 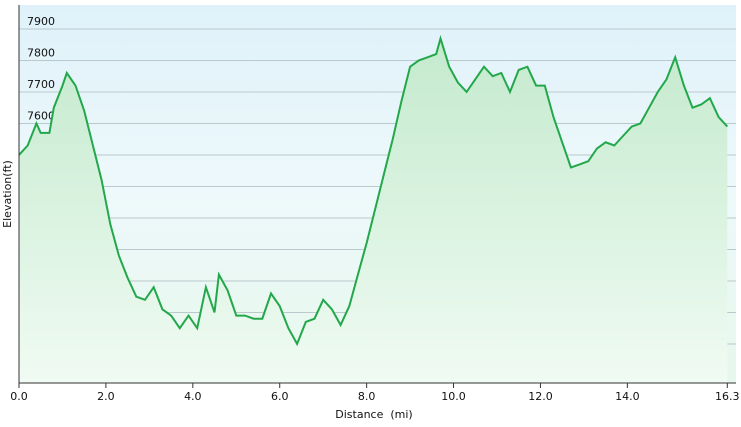 I want to click on x-tick-label: 0.0, so click(x=19, y=396).